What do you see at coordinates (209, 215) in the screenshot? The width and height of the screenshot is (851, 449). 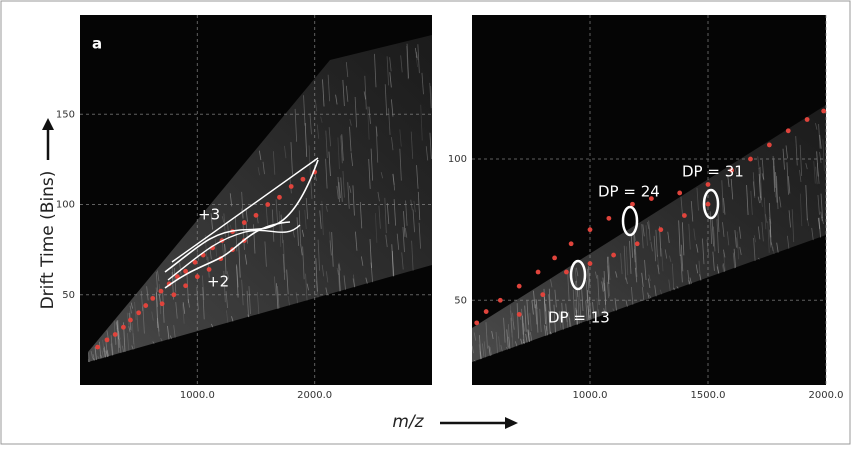 I see `charge-label: +3` at bounding box center [209, 215].